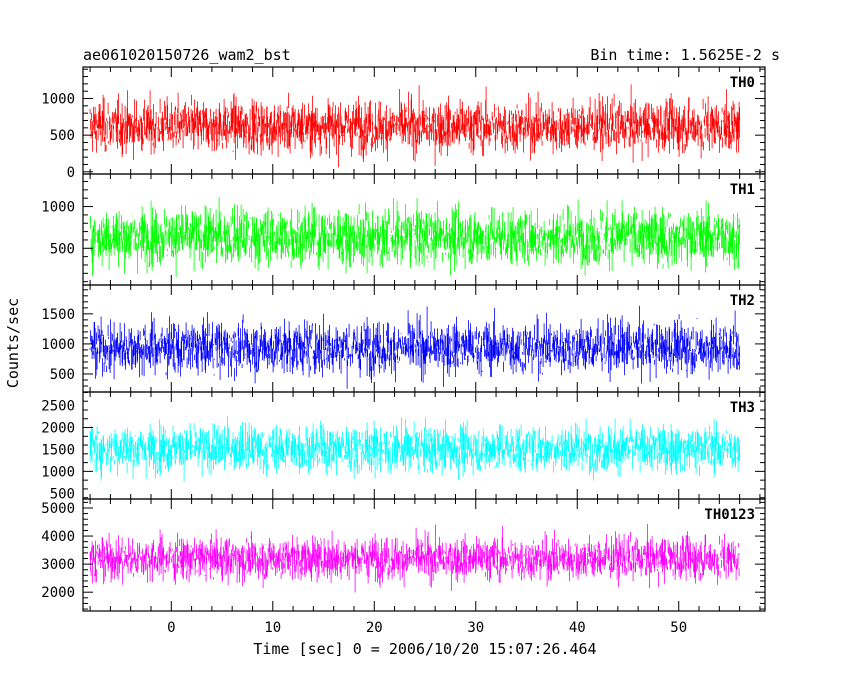 Image resolution: width=850 pixels, height=680 pixels. I want to click on panel-th3: TH3 500 1000 1500 2000 2500, so click(403, 446).